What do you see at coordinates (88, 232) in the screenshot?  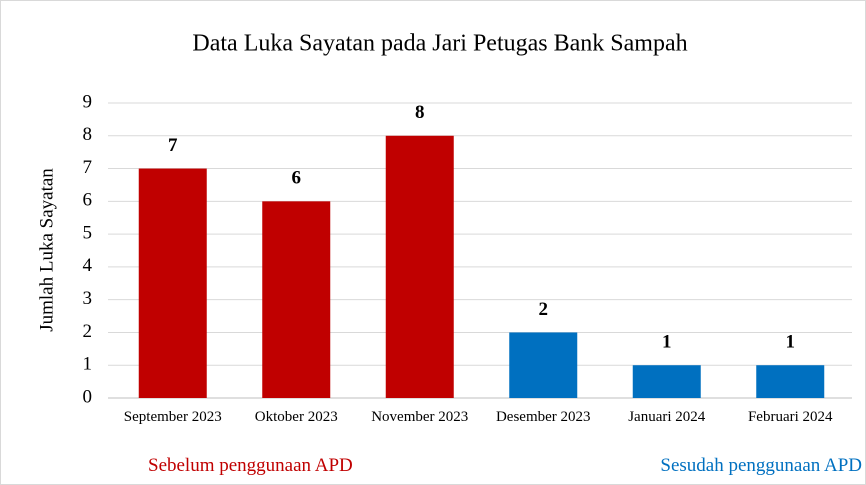 I see `y-tick-label: 5` at bounding box center [88, 232].